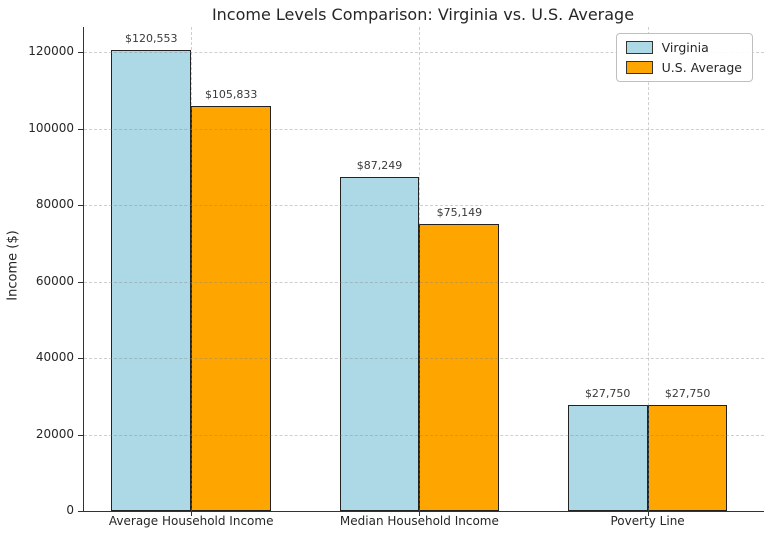 This screenshot has height=536, width=768. I want to click on y-axis-label: Income ($), so click(13, 265).